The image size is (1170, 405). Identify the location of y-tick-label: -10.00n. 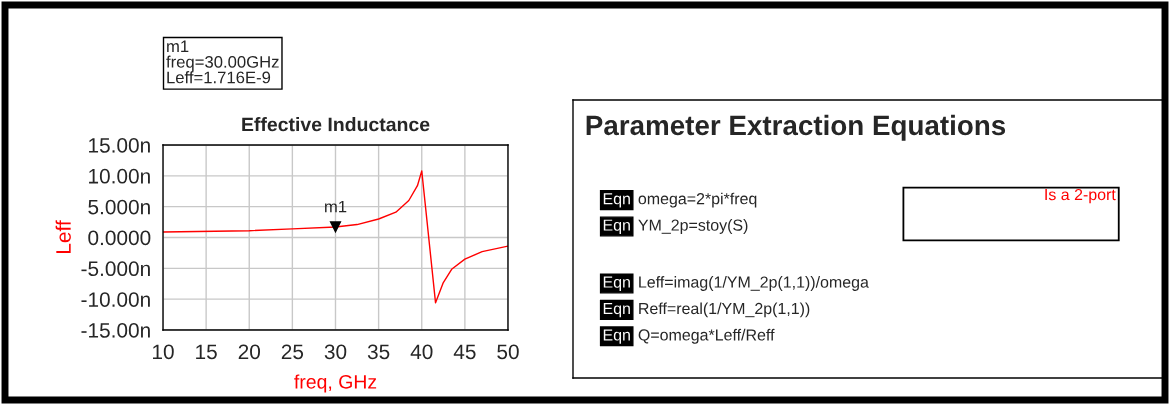
(115, 299).